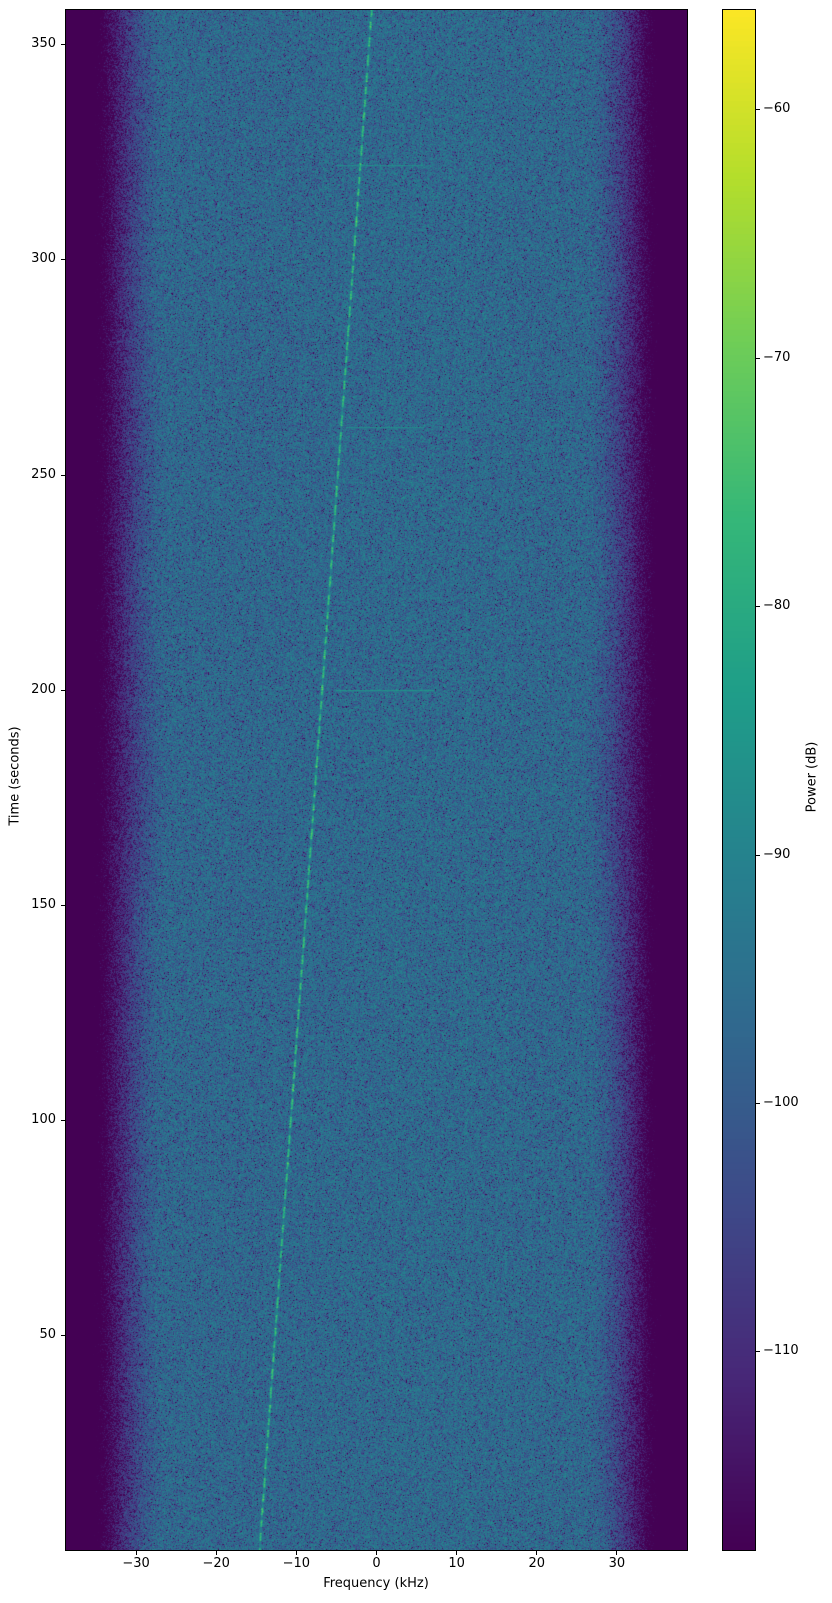  What do you see at coordinates (537, 1563) in the screenshot?
I see `x-tick-label: 20` at bounding box center [537, 1563].